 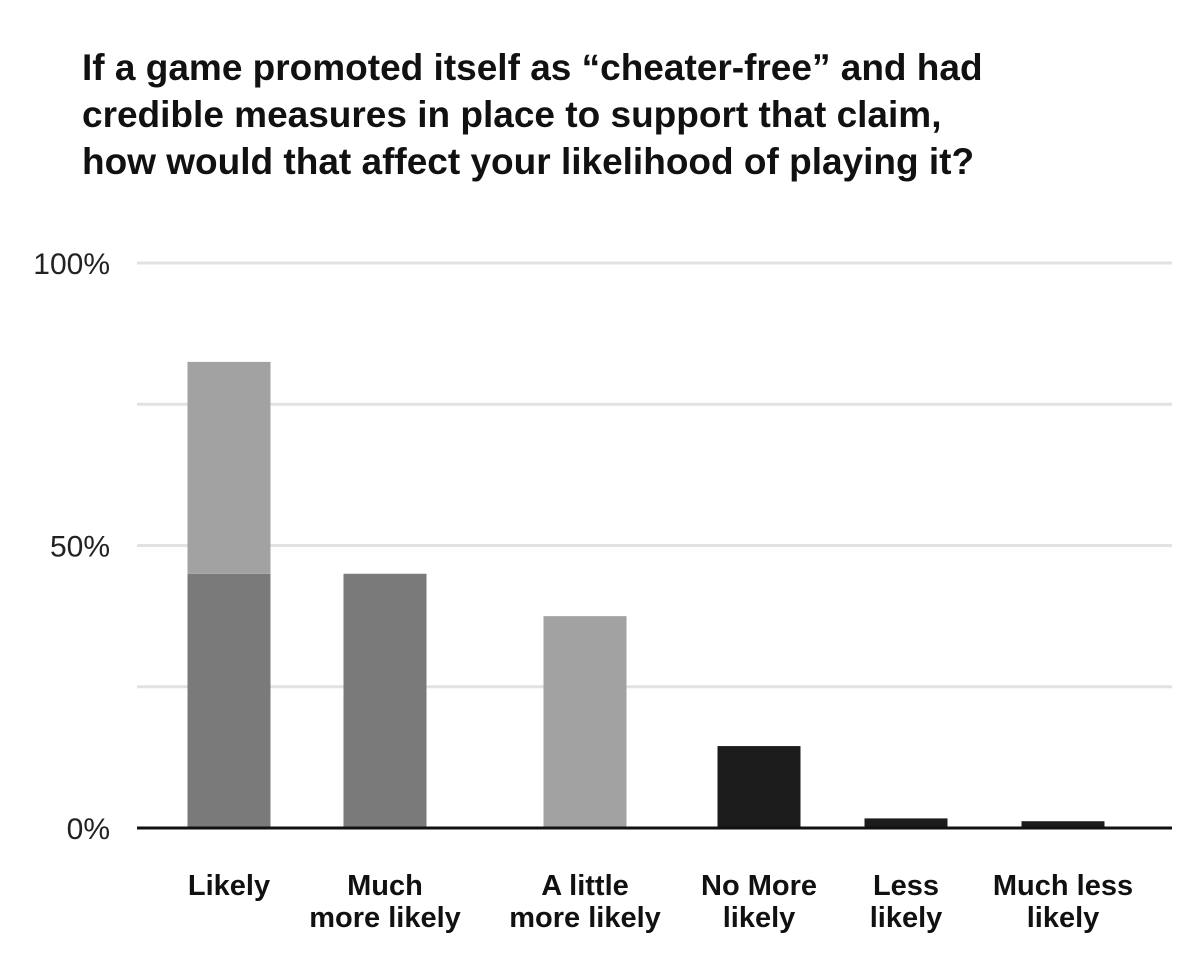 I want to click on x-tick-label: Likely, so click(x=229, y=886).